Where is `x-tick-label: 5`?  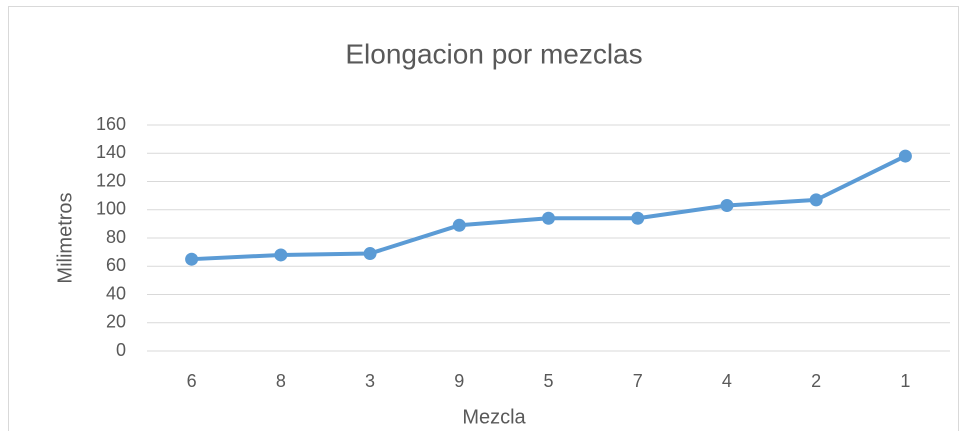 x-tick-label: 5 is located at coordinates (548, 381).